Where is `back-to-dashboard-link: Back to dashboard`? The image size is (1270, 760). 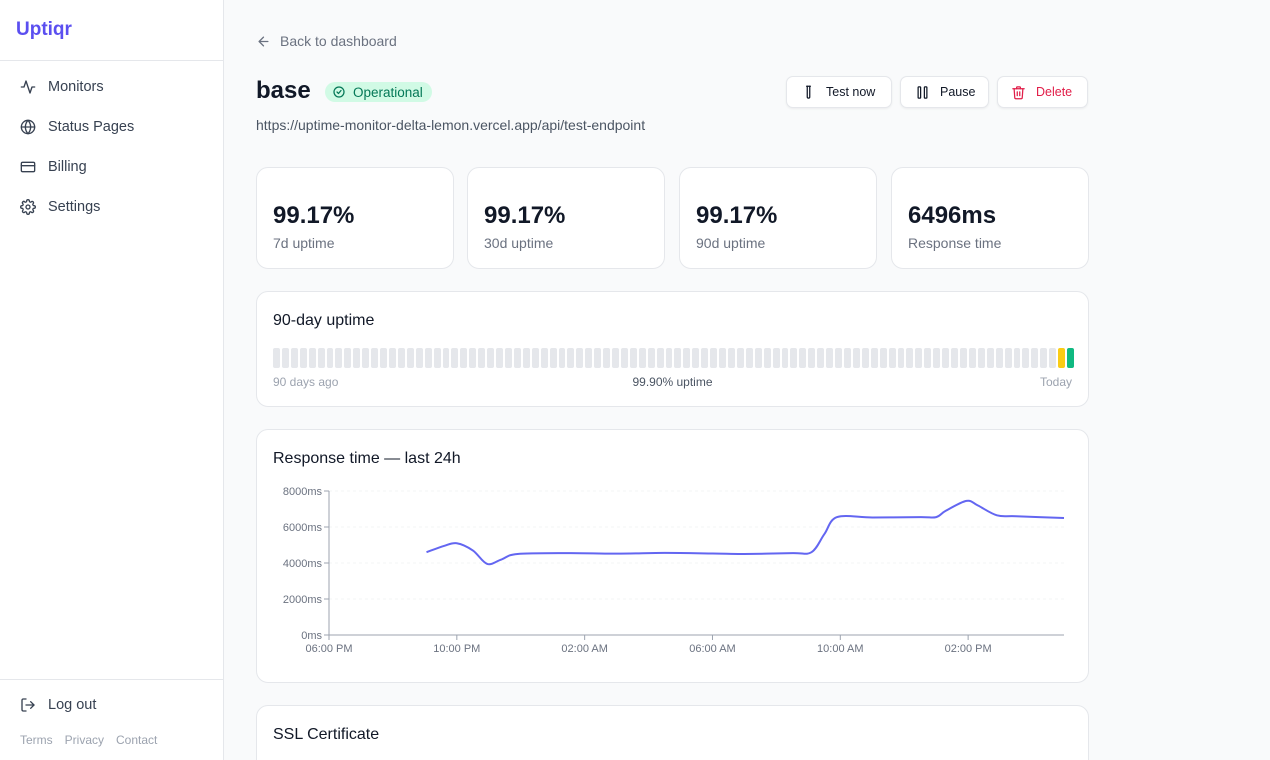
back-to-dashboard-link: Back to dashboard is located at coordinates (326, 41).